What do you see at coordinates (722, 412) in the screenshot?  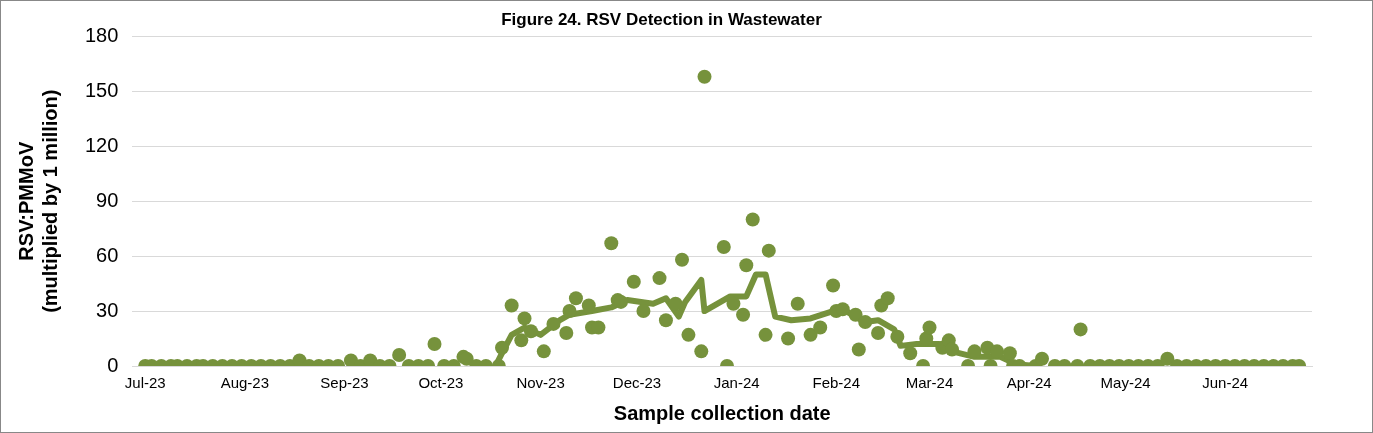 I see `x-axis-title: Sample collection date` at bounding box center [722, 412].